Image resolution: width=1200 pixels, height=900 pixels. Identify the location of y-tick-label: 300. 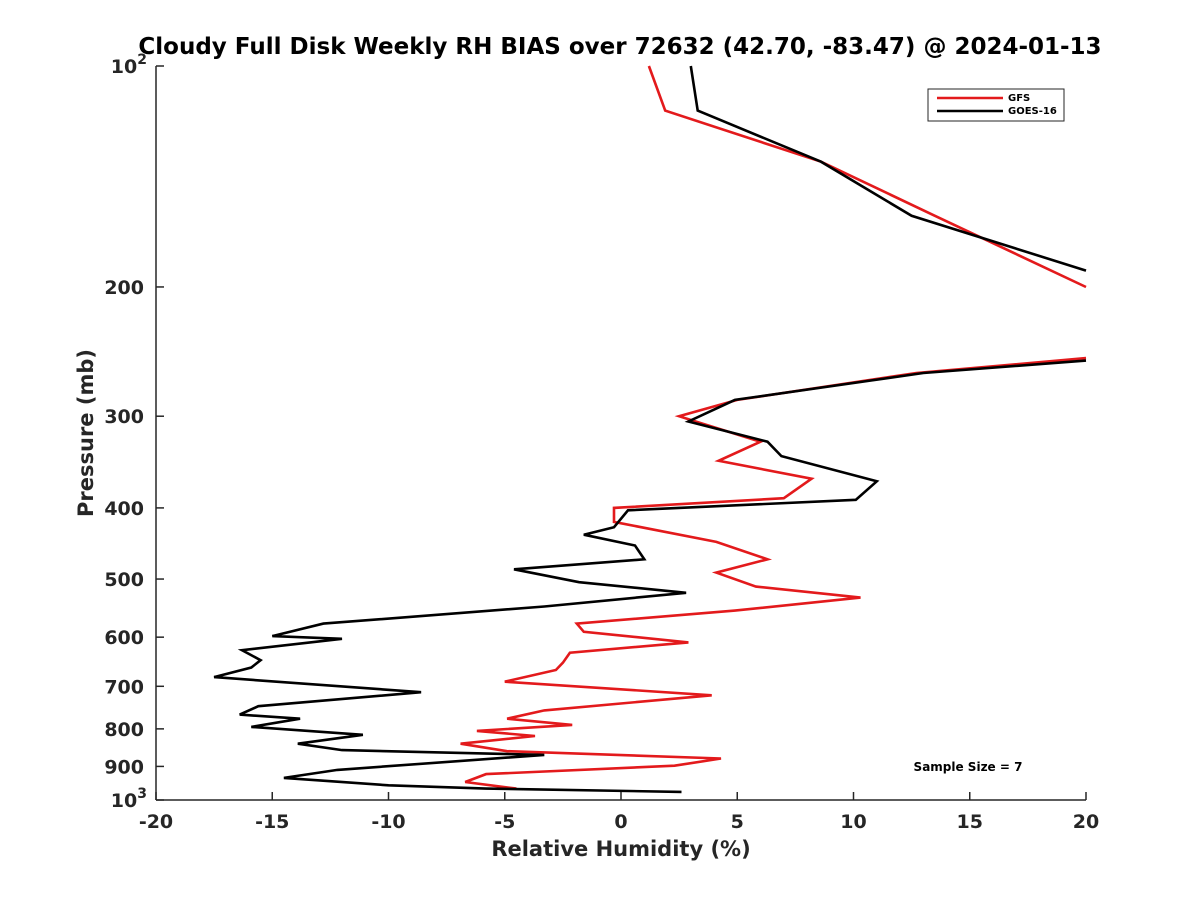
(124, 417).